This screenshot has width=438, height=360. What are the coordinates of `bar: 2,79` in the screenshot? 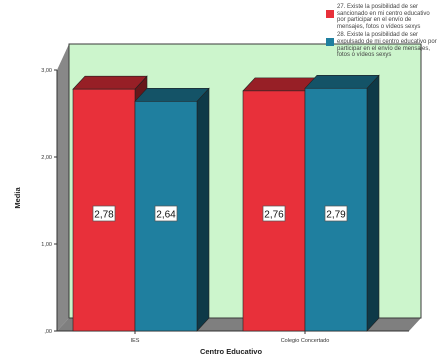 It's located at (342, 203).